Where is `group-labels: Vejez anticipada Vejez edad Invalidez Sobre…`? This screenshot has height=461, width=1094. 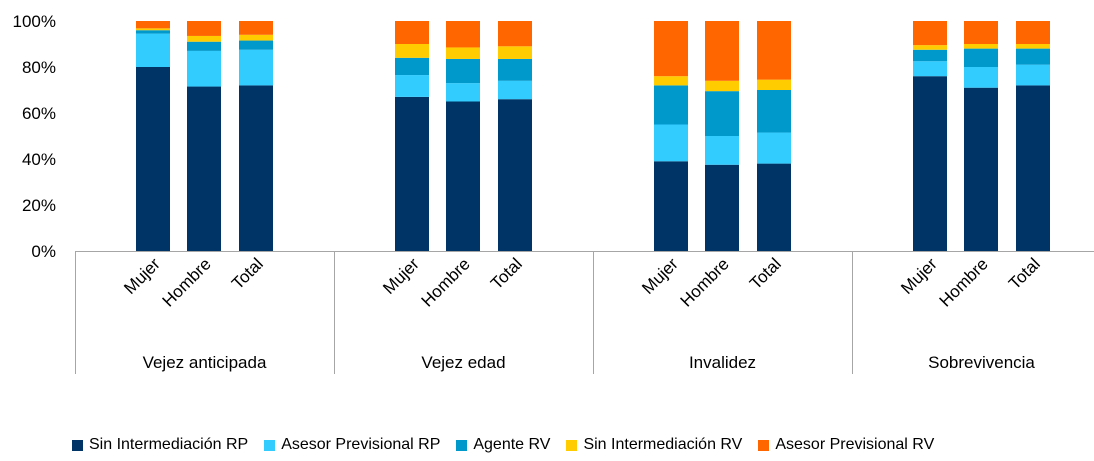
group-labels: Vejez anticipada Vejez edad Invalidez Sobre… is located at coordinates (589, 362).